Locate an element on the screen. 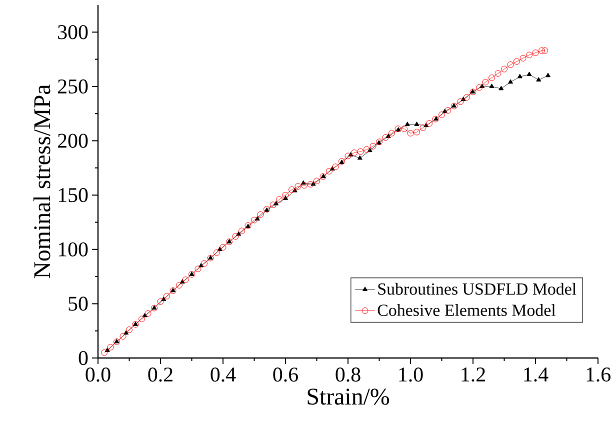 Image resolution: width=613 pixels, height=439 pixels. y-tick-label: 0 is located at coordinates (83, 358).